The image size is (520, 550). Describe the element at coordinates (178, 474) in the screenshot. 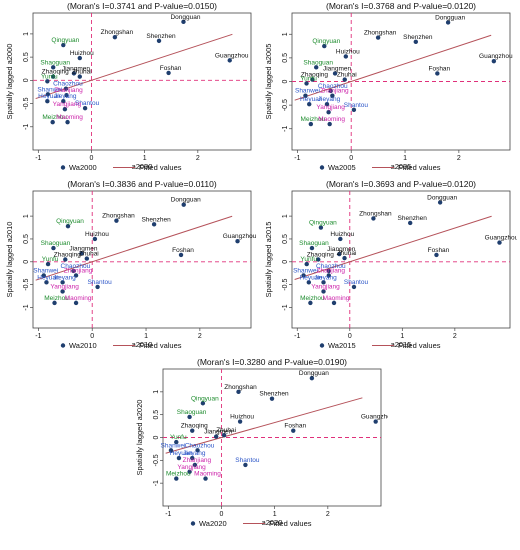

I see `point-label: Meizhou` at that location.